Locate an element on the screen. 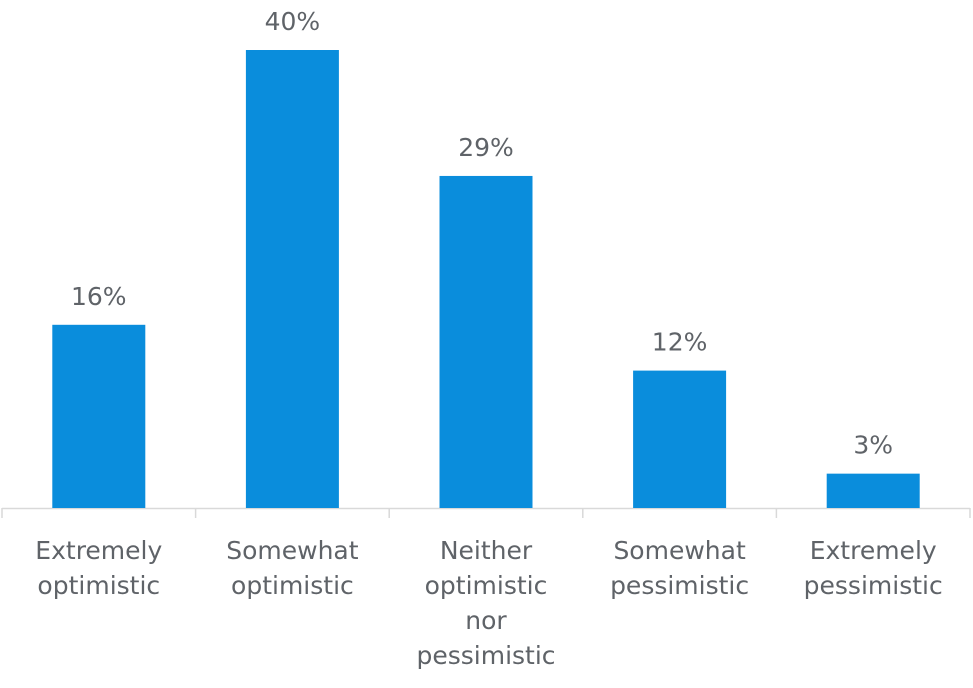 This screenshot has height=688, width=973. x-tick-label: Somewhat optimistic is located at coordinates (292, 568).